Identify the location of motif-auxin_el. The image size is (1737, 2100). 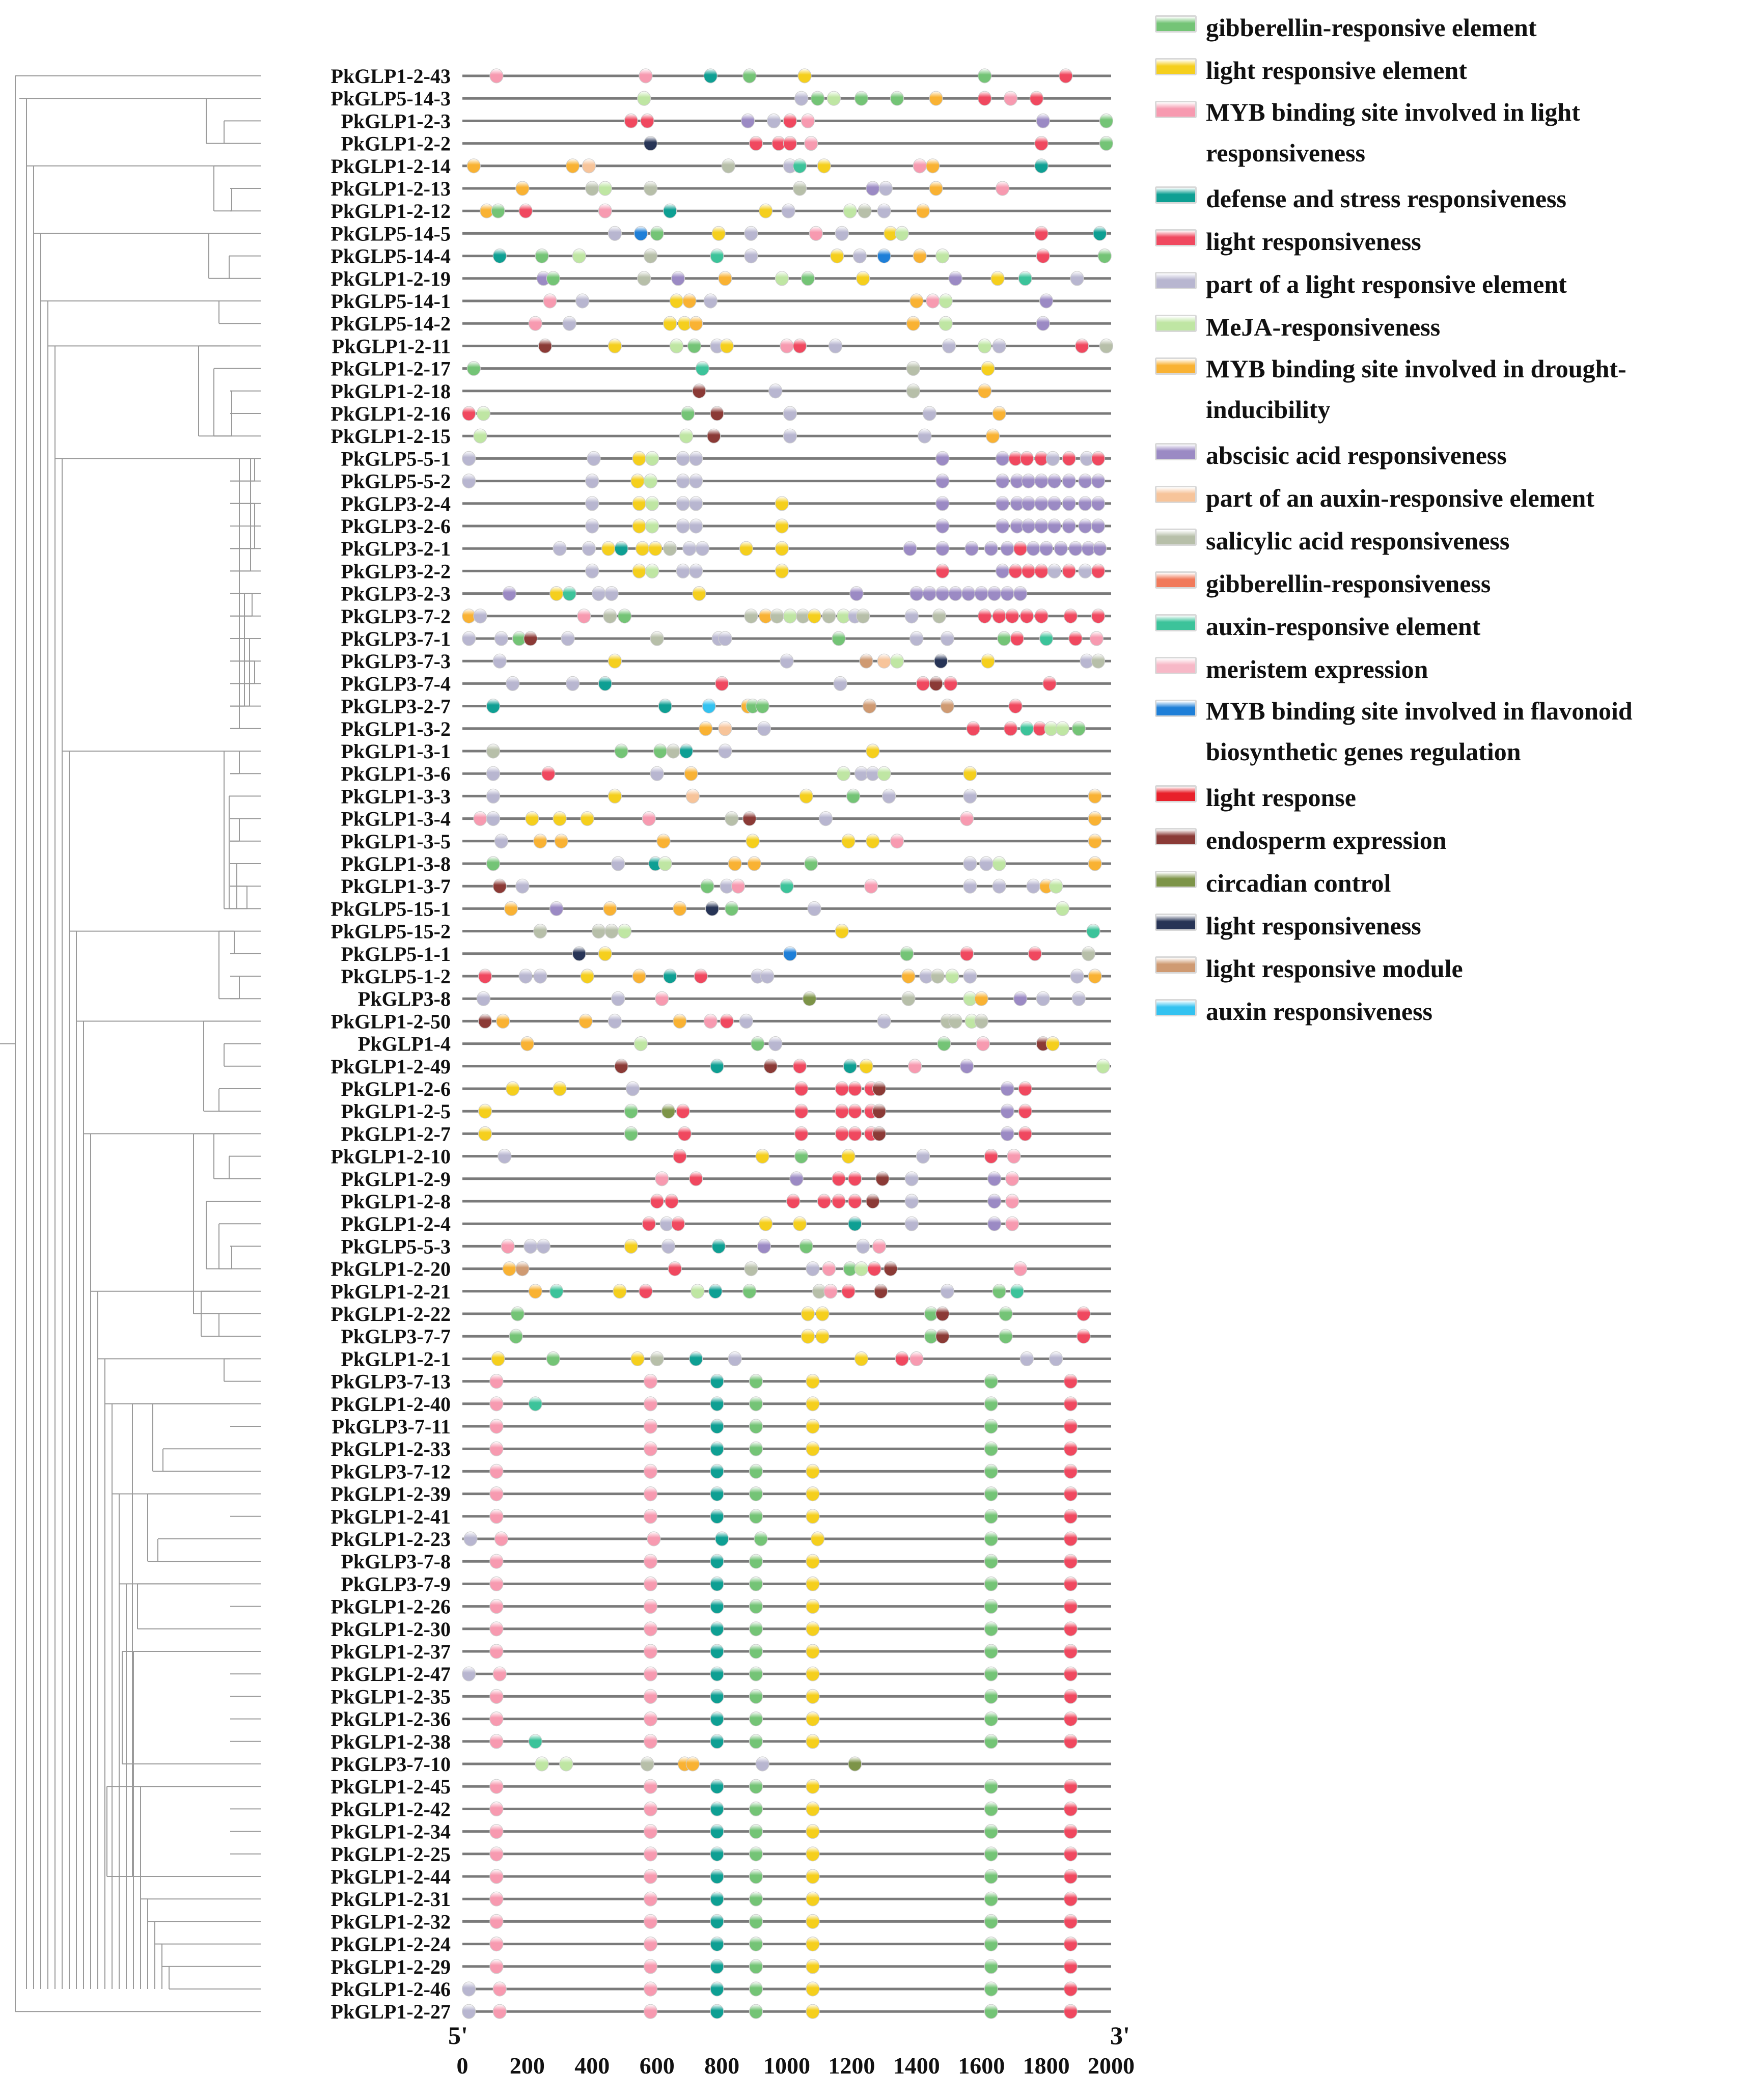
(799, 166).